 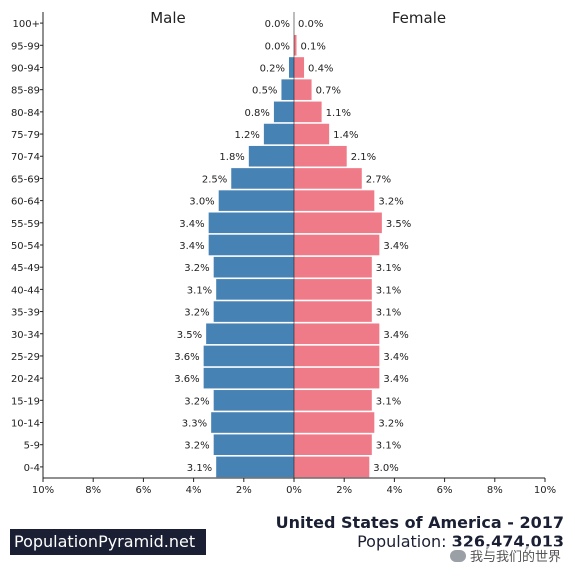 What do you see at coordinates (419, 18) in the screenshot?
I see `female-heading: Female` at bounding box center [419, 18].